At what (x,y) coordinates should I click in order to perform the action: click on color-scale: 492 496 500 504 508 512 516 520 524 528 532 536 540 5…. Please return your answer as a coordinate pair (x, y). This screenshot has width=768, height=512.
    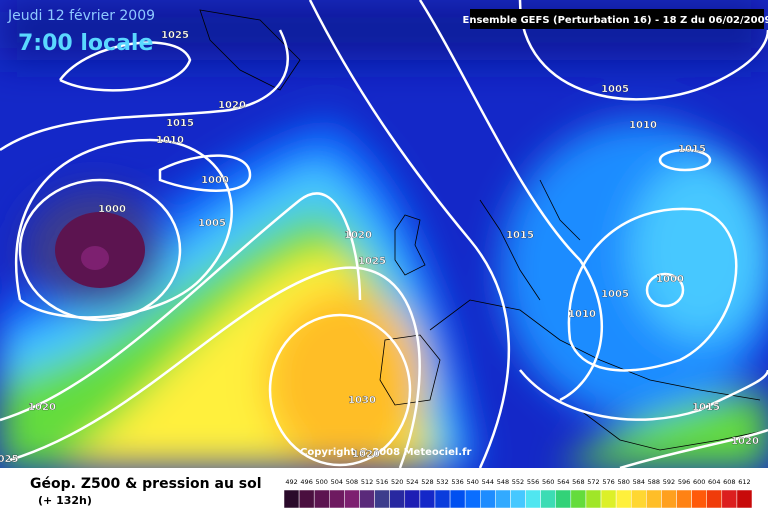
    Looking at the image, I should click on (518, 493).